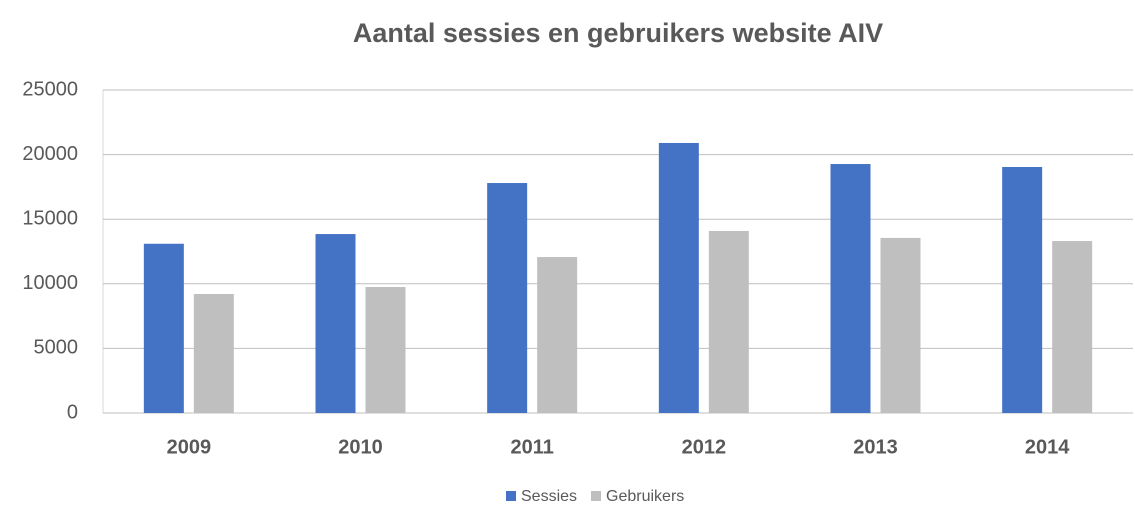 This screenshot has height=506, width=1135. What do you see at coordinates (875, 447) in the screenshot?
I see `x-tick-label: 2013` at bounding box center [875, 447].